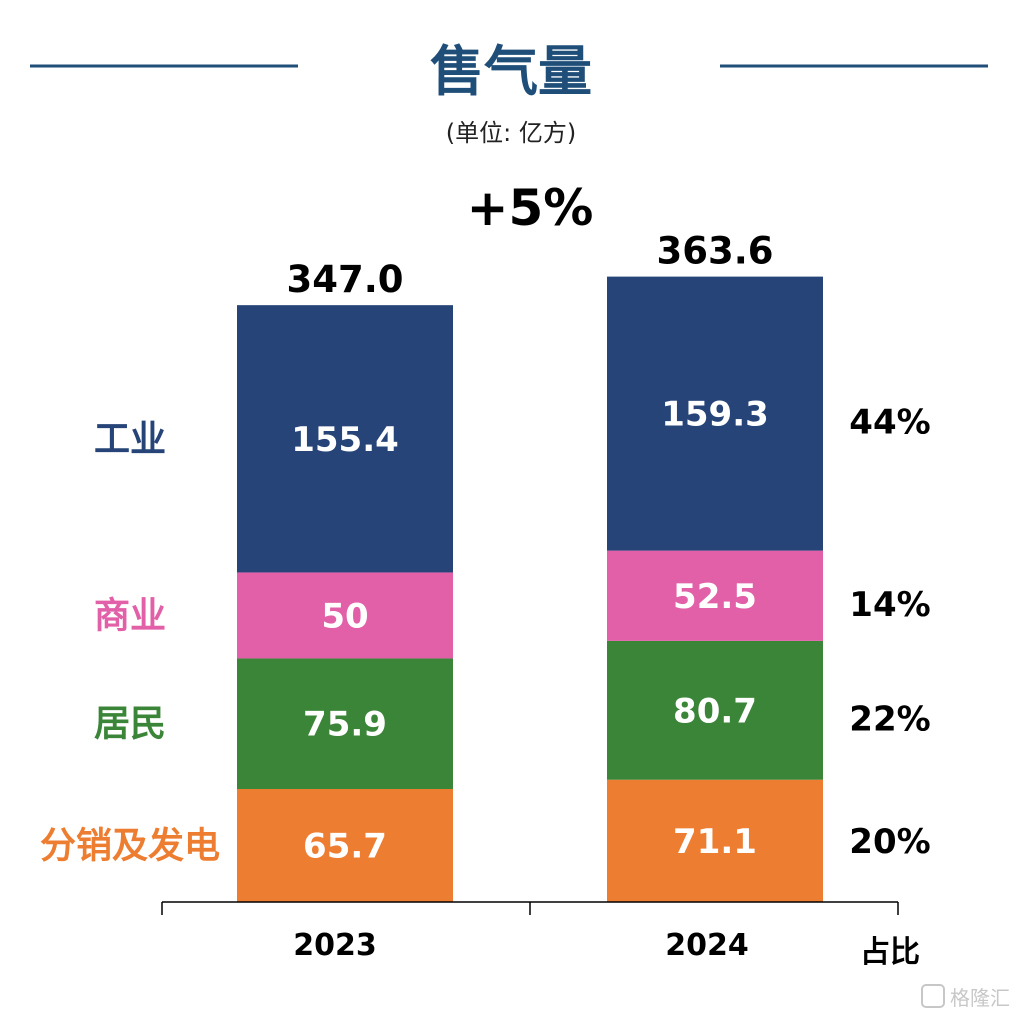  Describe the element at coordinates (889, 423) in the screenshot. I see `share-label: 44%` at that location.